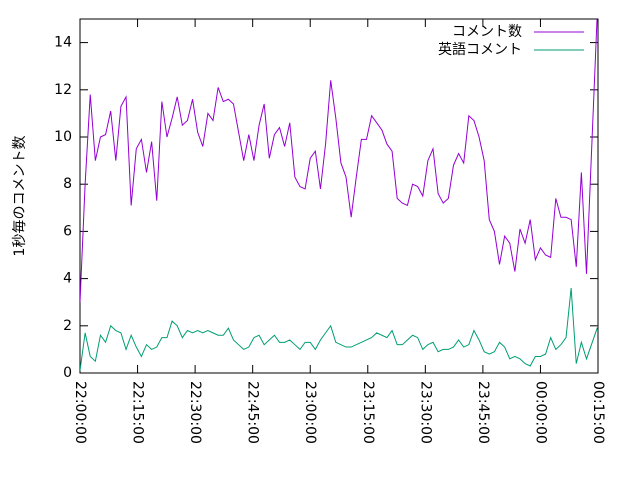  I want to click on series-line, so click(339, 329).